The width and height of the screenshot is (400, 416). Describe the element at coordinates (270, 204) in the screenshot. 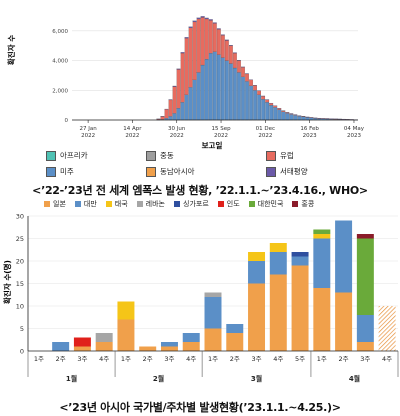

I see `legend2-label: 대한민국` at that location.